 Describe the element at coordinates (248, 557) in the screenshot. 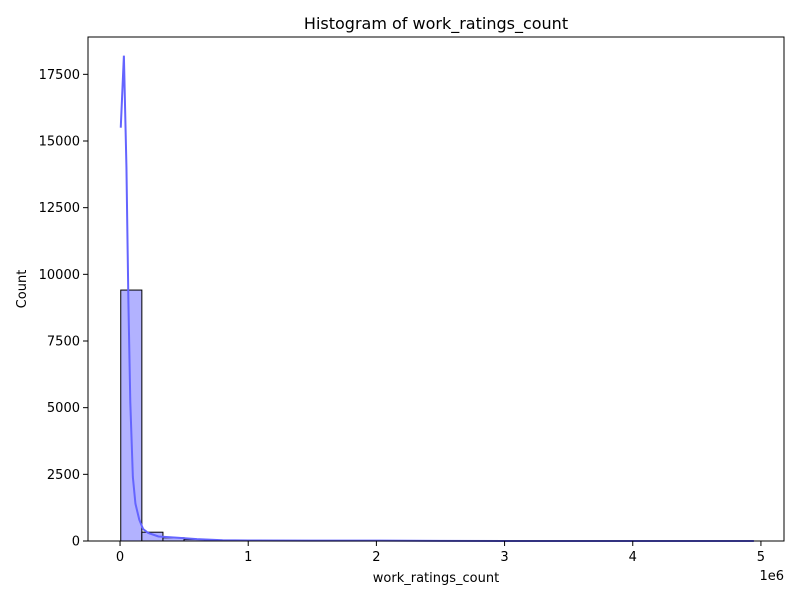

I see `x-tick-label: 1` at that location.